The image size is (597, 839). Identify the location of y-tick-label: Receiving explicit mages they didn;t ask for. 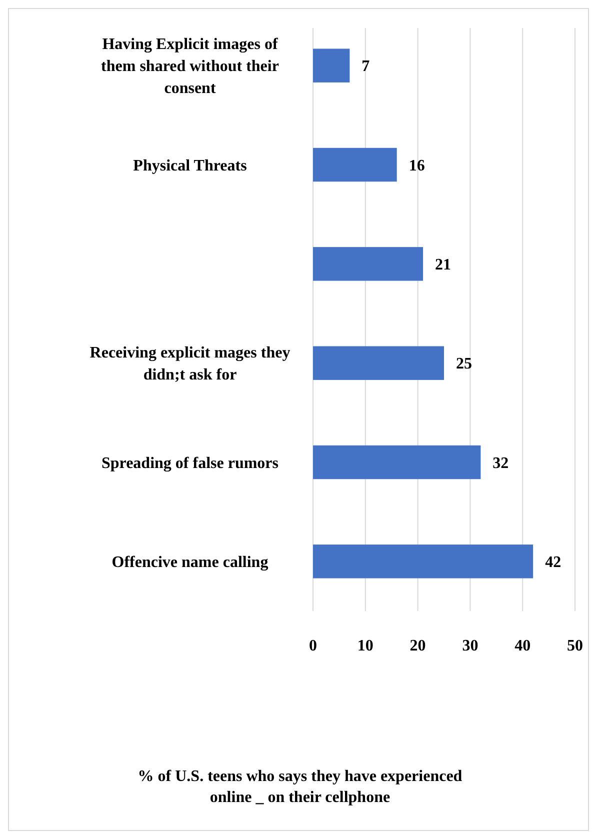
(190, 364).